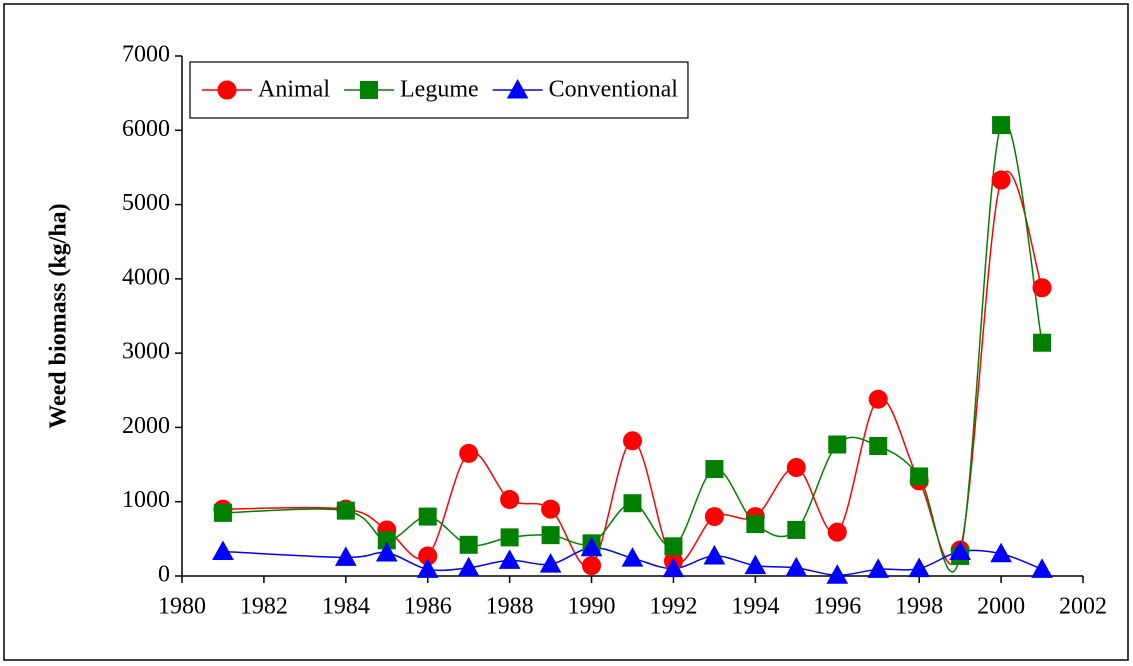 This screenshot has width=1133, height=666. Describe the element at coordinates (146, 500) in the screenshot. I see `y-tick-label: 1000` at that location.